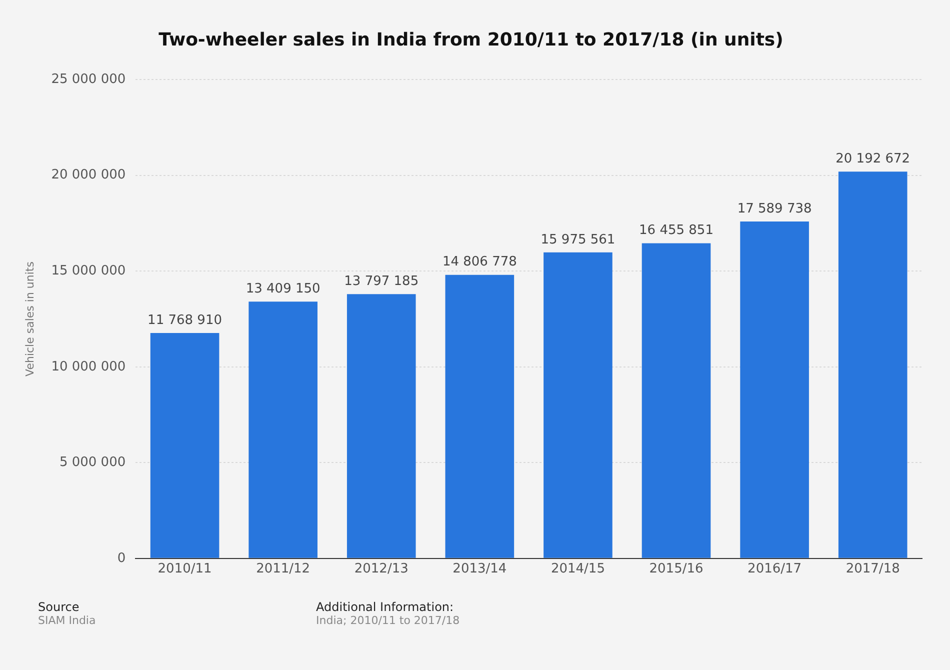 This screenshot has height=670, width=950. I want to click on x-tick-label: 2016/17, so click(775, 569).